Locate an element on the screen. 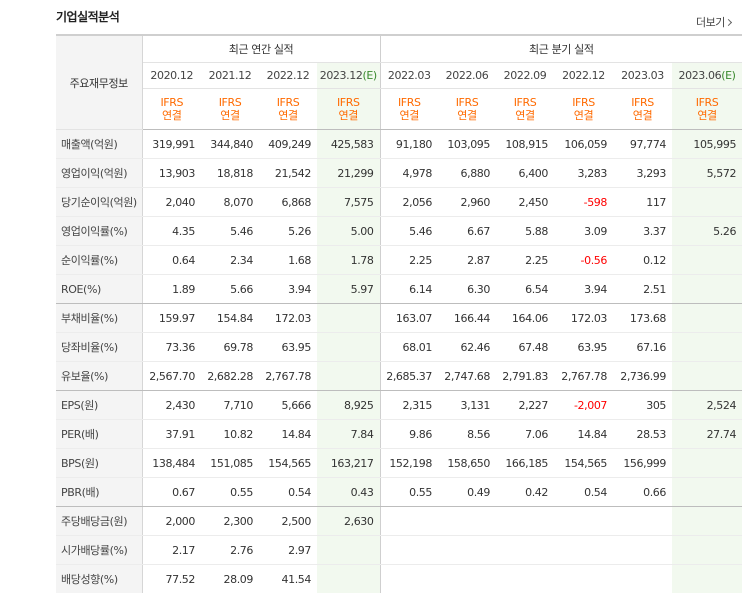 Image resolution: width=742 pixels, height=599 pixels. table-cell: 28.53 is located at coordinates (643, 434).